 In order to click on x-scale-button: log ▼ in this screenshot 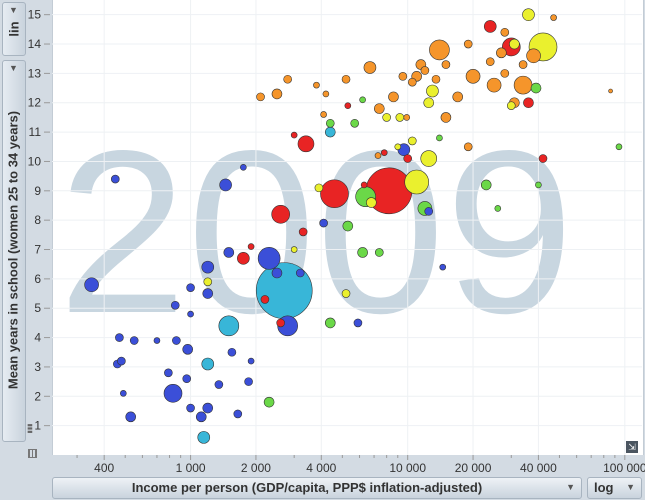, I will do `click(614, 488)`.